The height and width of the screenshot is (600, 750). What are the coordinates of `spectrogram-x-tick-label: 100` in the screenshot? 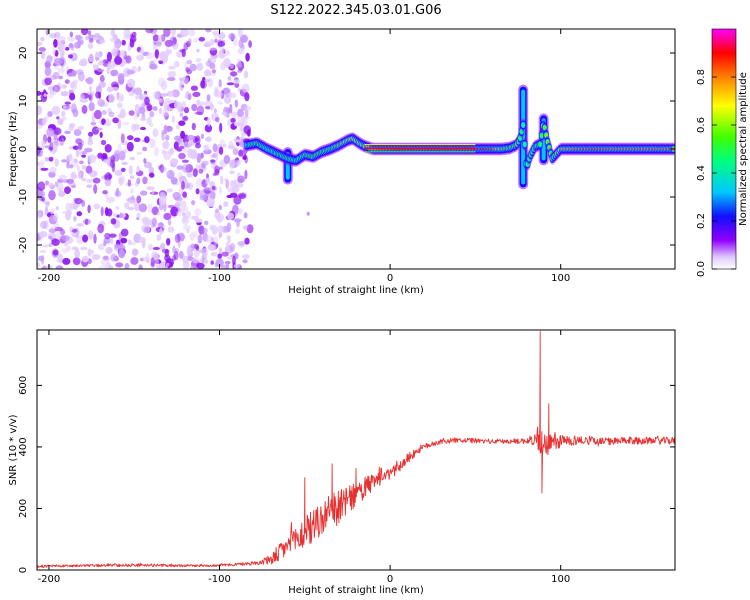 It's located at (560, 278).